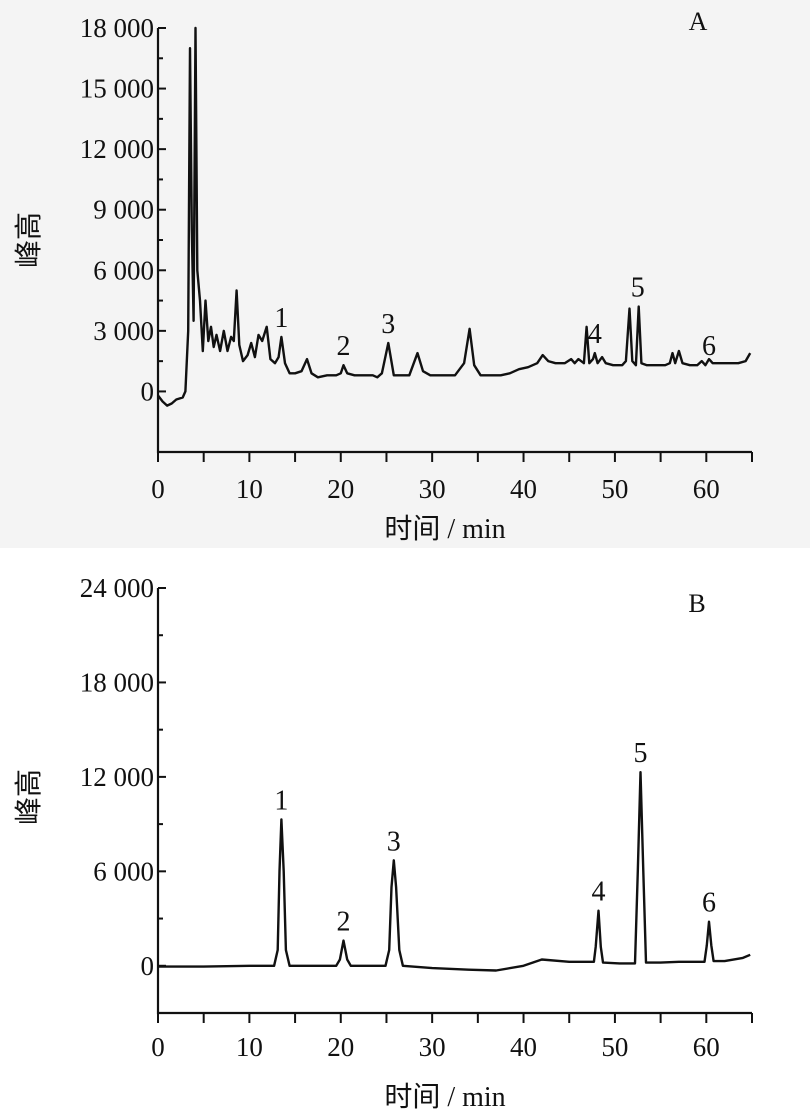 Image resolution: width=810 pixels, height=1116 pixels. I want to click on x-tick-label-b: 20, so click(340, 1047).